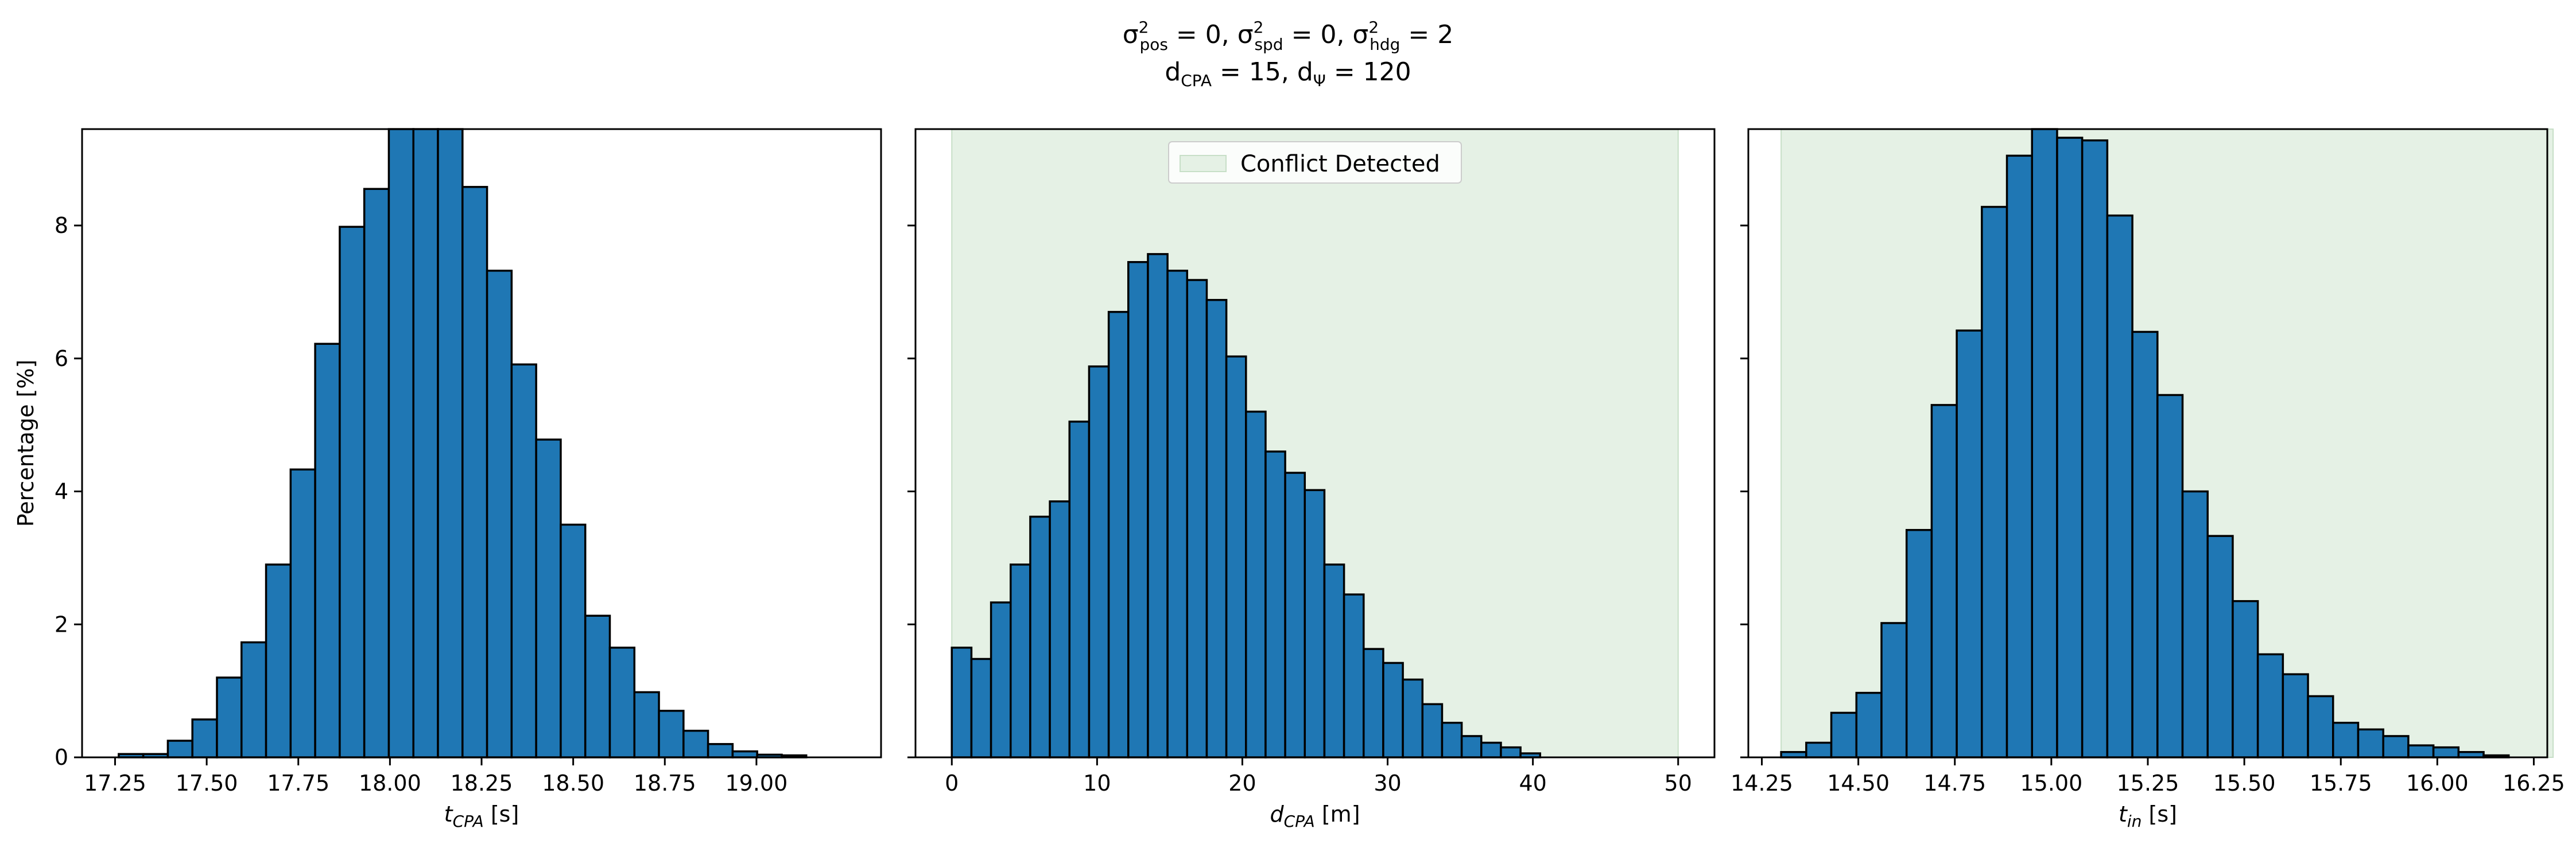  Describe the element at coordinates (61, 225) in the screenshot. I see `y-tick-label: 8` at that location.